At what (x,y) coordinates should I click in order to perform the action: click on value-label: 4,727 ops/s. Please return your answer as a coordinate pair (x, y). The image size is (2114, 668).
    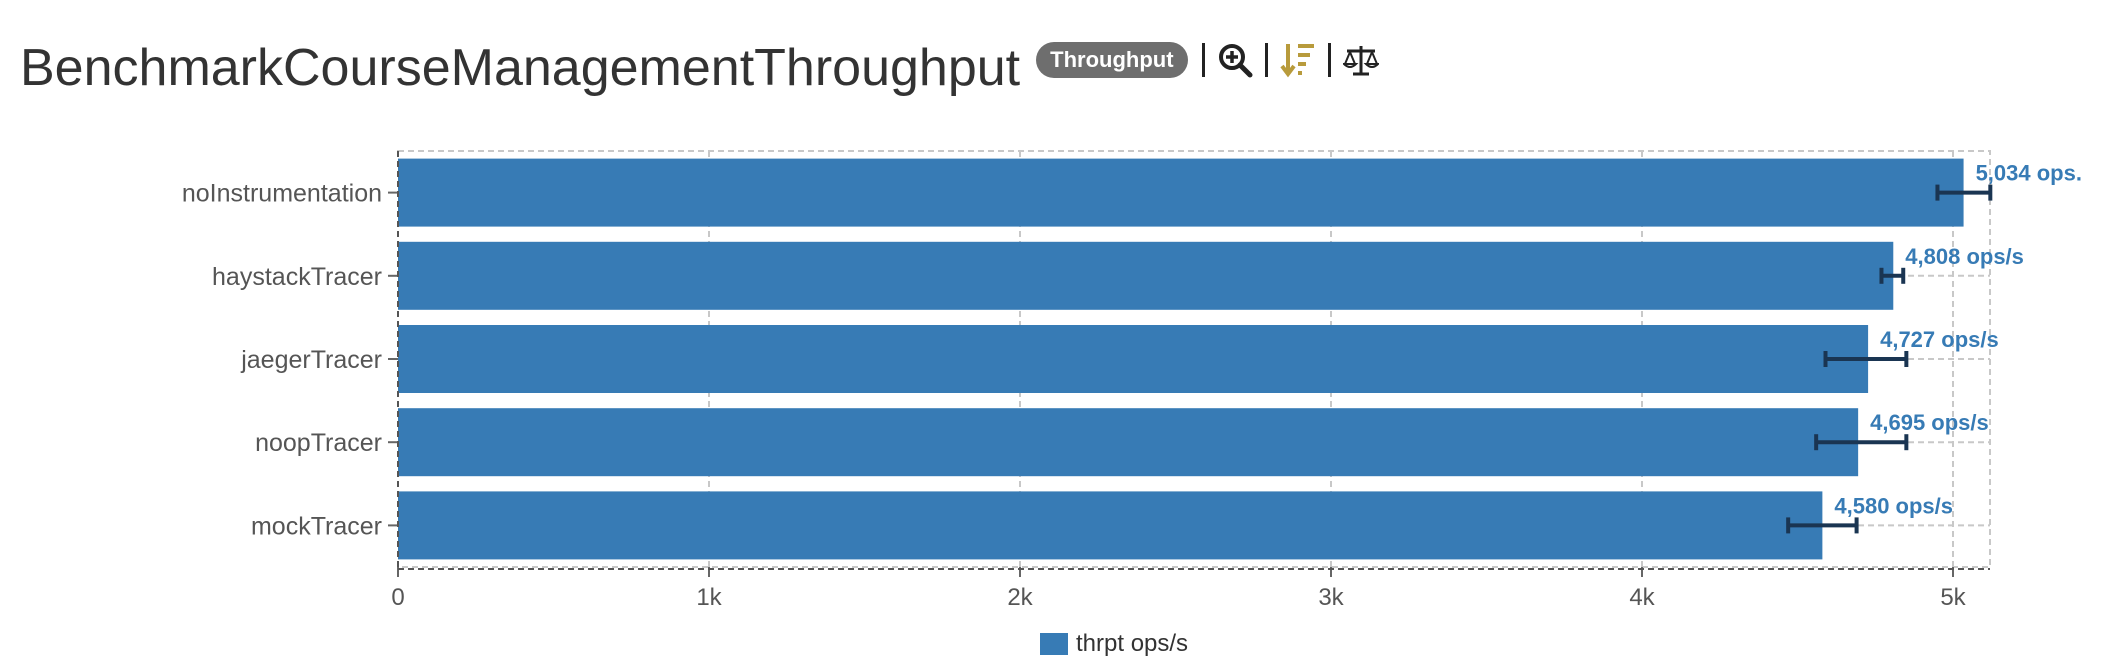
    Looking at the image, I should click on (1939, 339).